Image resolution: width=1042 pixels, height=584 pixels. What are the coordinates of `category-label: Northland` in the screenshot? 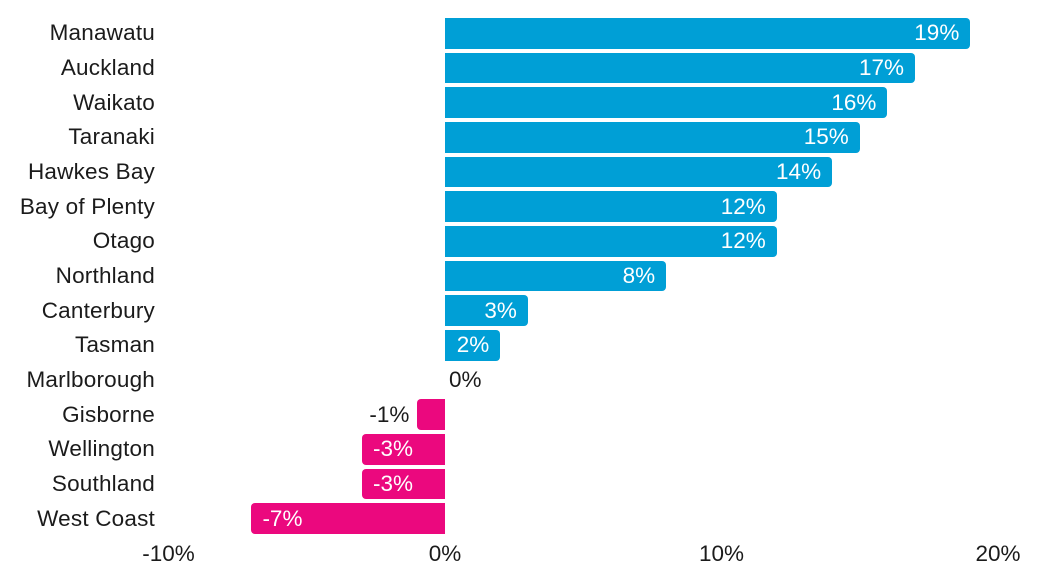 It's located at (105, 276).